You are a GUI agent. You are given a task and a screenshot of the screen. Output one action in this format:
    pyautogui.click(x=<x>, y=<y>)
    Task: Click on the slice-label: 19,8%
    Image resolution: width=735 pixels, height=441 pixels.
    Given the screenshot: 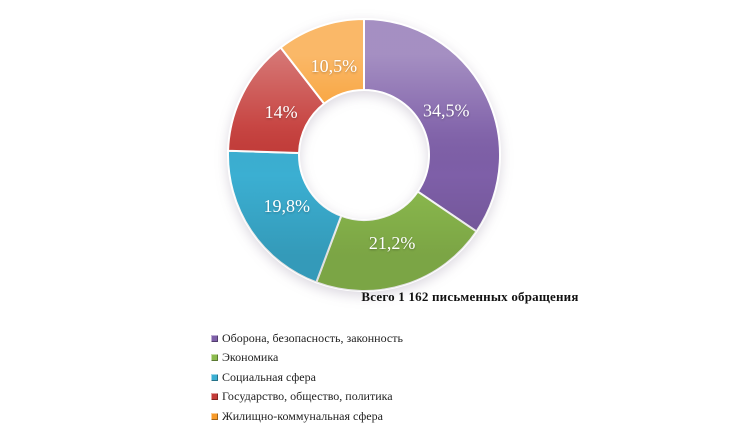 What is the action you would take?
    pyautogui.click(x=287, y=206)
    